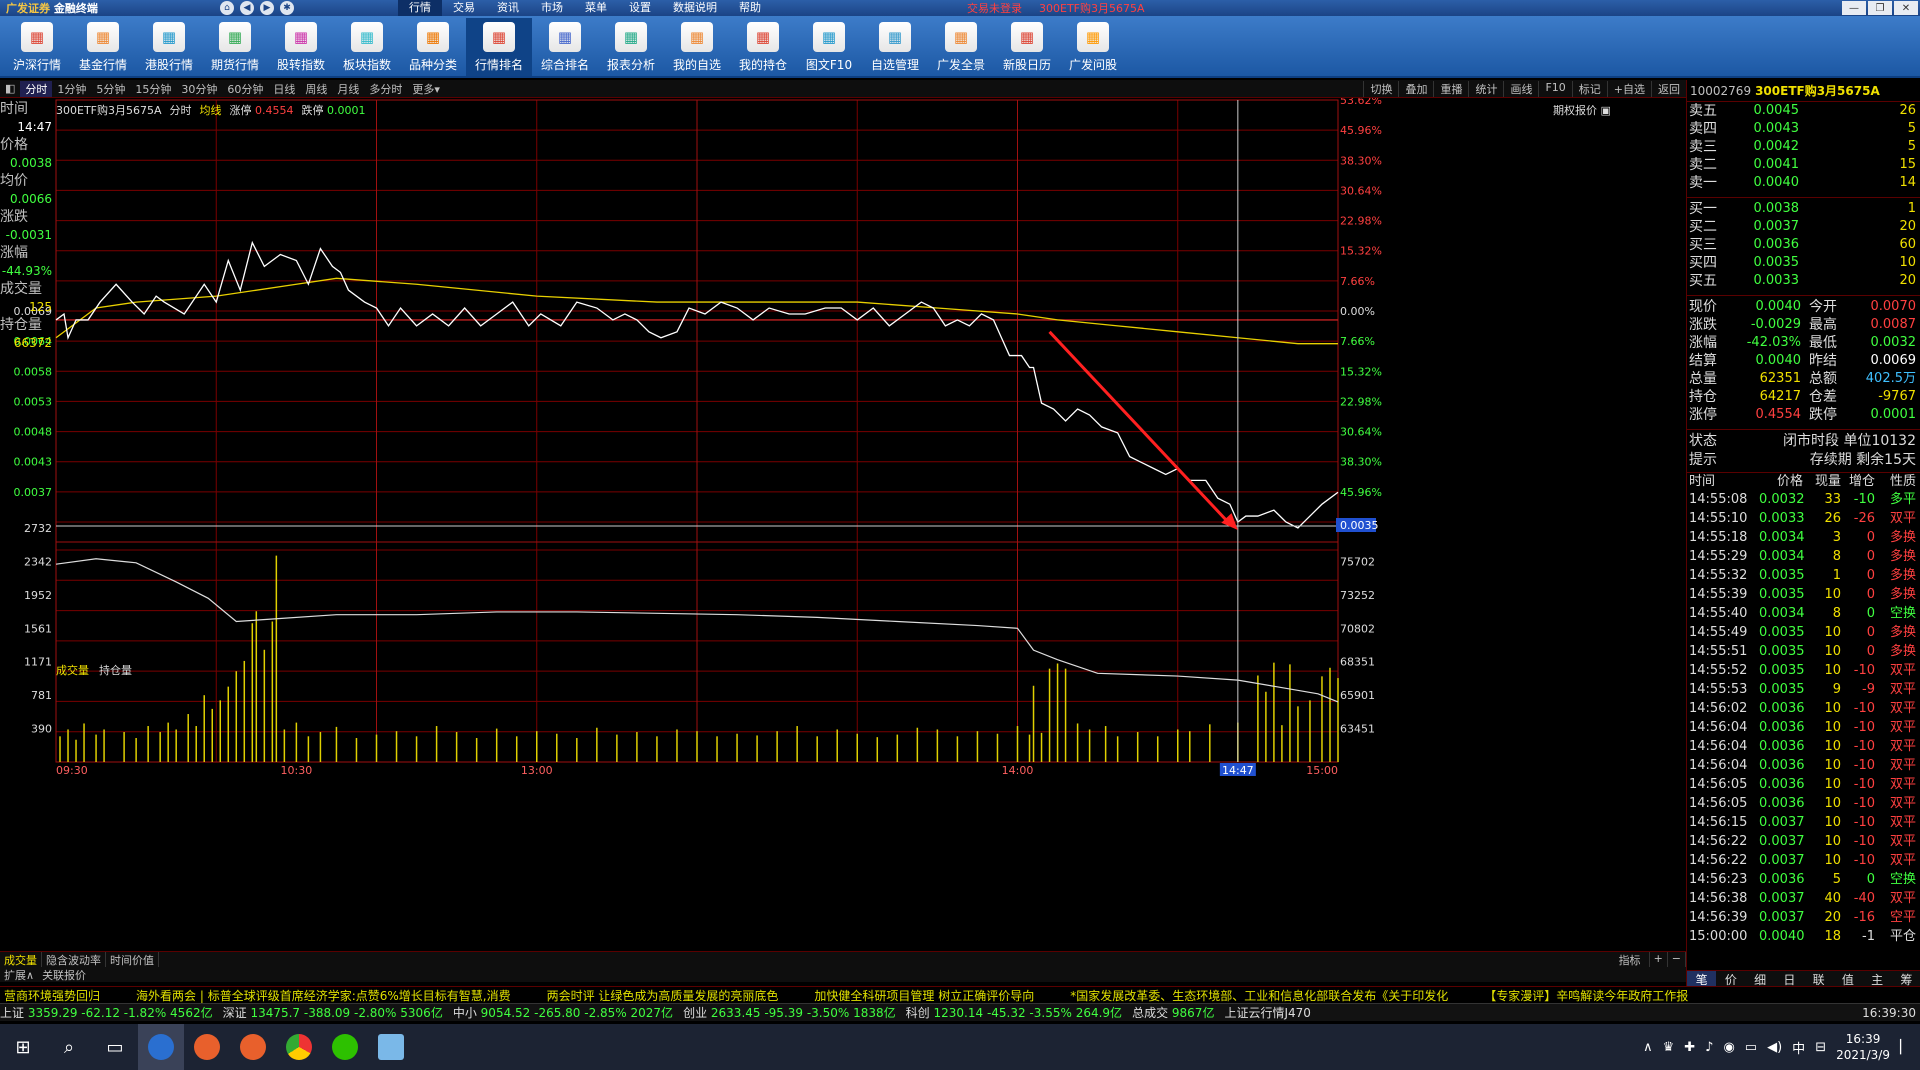  What do you see at coordinates (1803, 183) in the screenshot?
I see `asks-row: 卖一 0.0040 14` at bounding box center [1803, 183].